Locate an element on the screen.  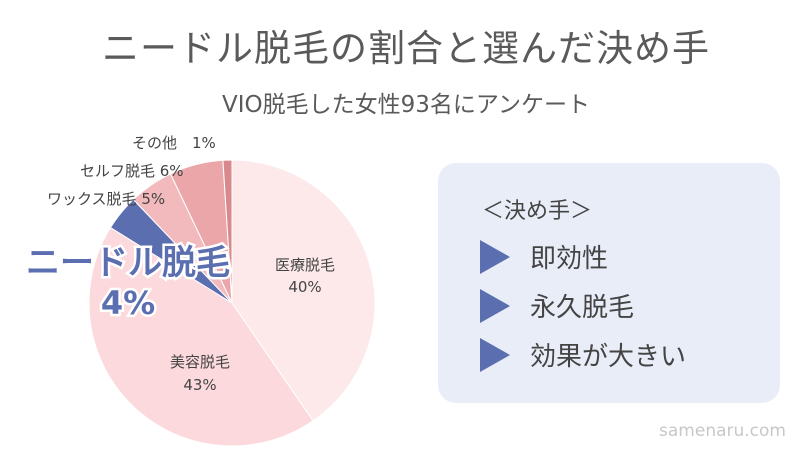
reason-item-permanent: 永久脱毛 is located at coordinates (557, 305).